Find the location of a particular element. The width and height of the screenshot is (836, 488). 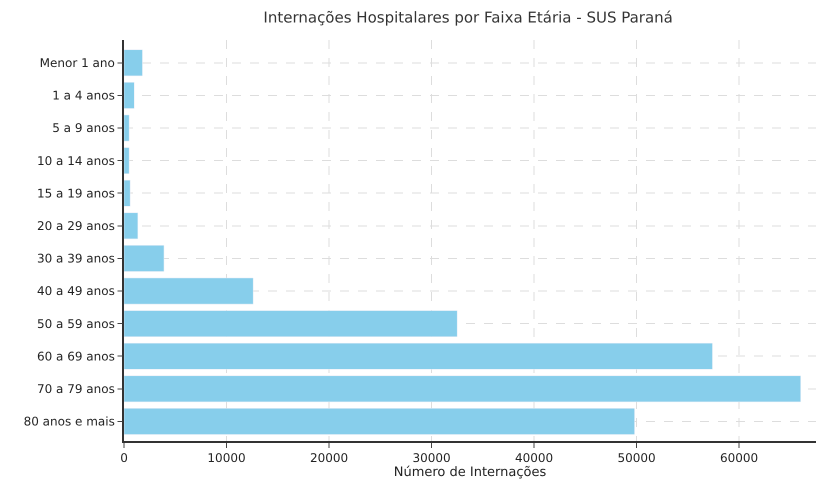

y-tick-label: 70 a 79 anos is located at coordinates (75, 389).